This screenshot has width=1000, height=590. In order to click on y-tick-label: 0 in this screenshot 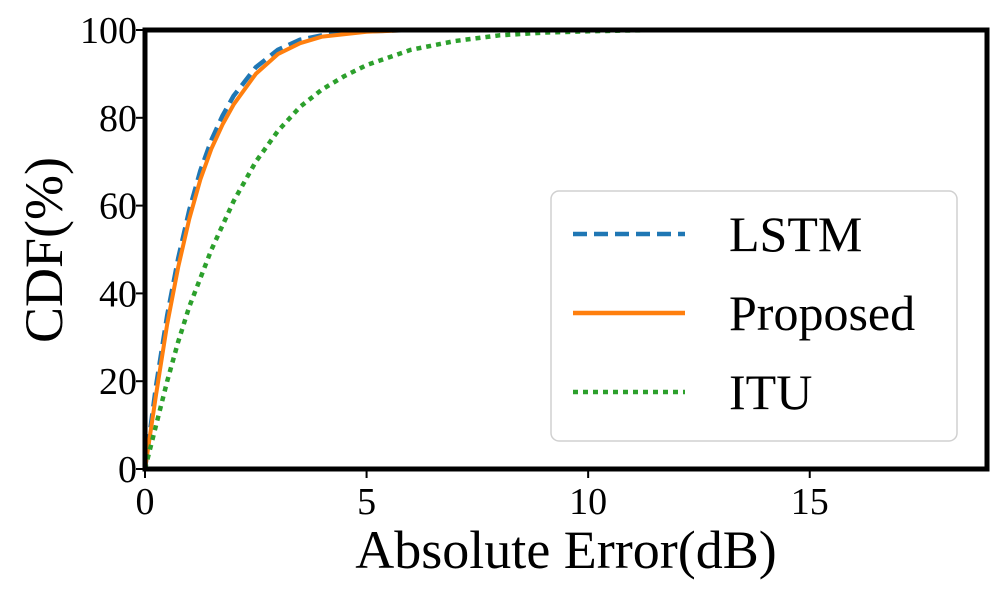, I will do `click(127, 470)`.